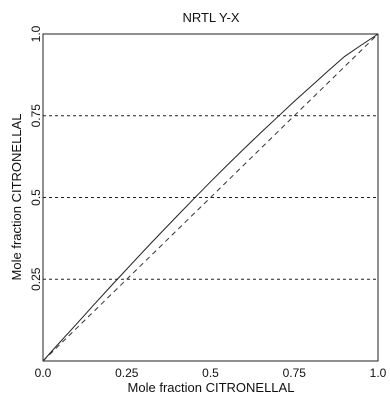 This screenshot has height=399, width=390. Describe the element at coordinates (210, 17) in the screenshot. I see `chart-title: NRTL Y-X` at that location.